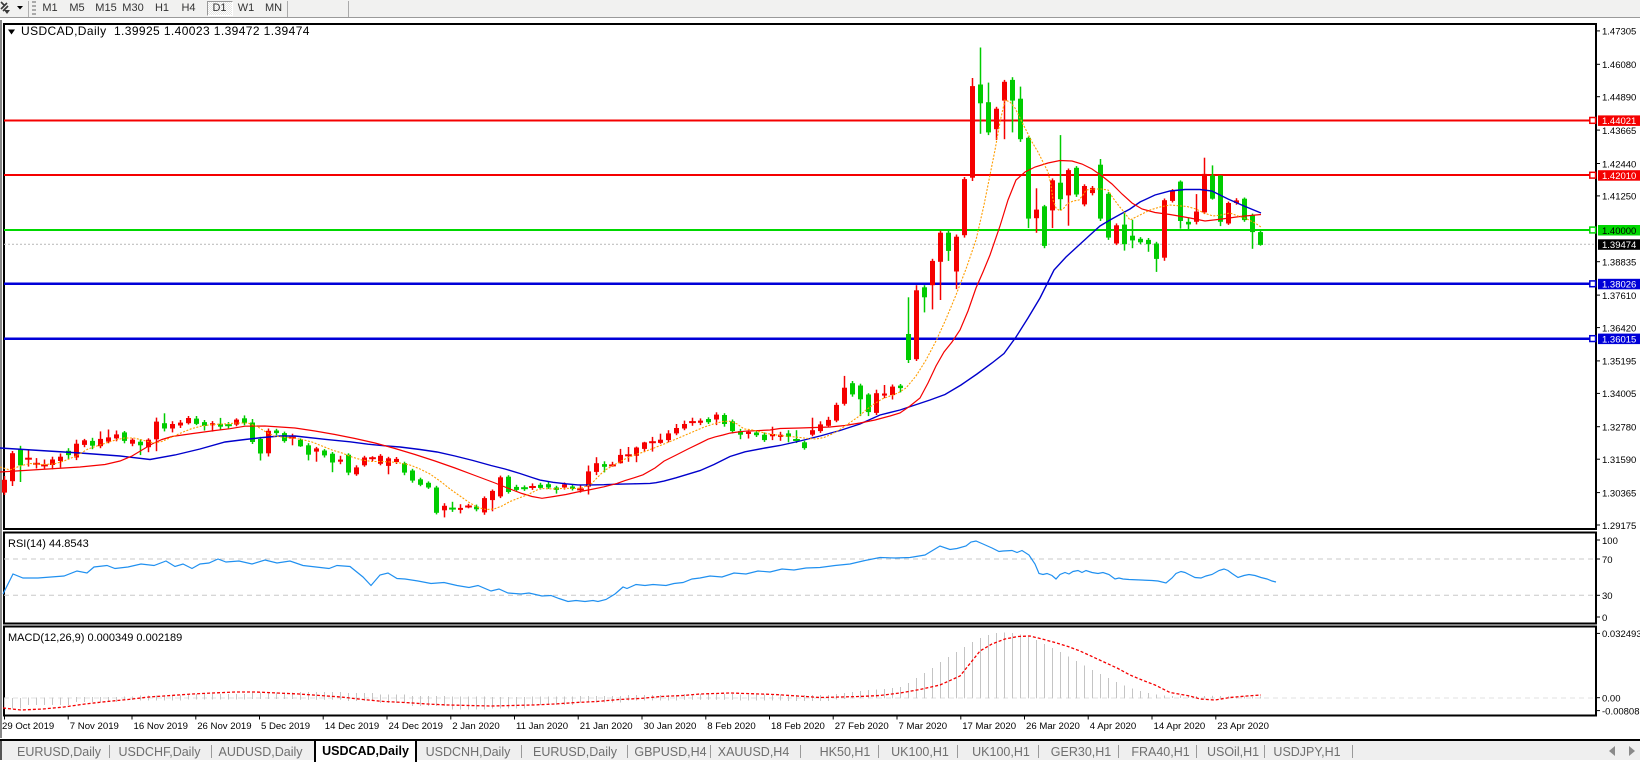 The height and width of the screenshot is (762, 1640). Describe the element at coordinates (670, 726) in the screenshot. I see `svg-text: 30 Jan 2020` at that location.